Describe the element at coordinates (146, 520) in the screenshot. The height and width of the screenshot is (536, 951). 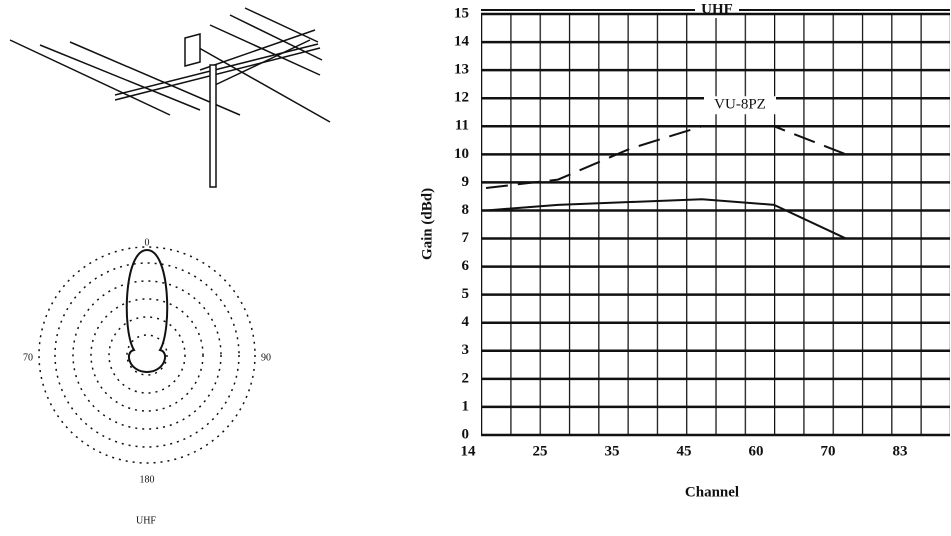
I see `polar-caption: UHF` at that location.